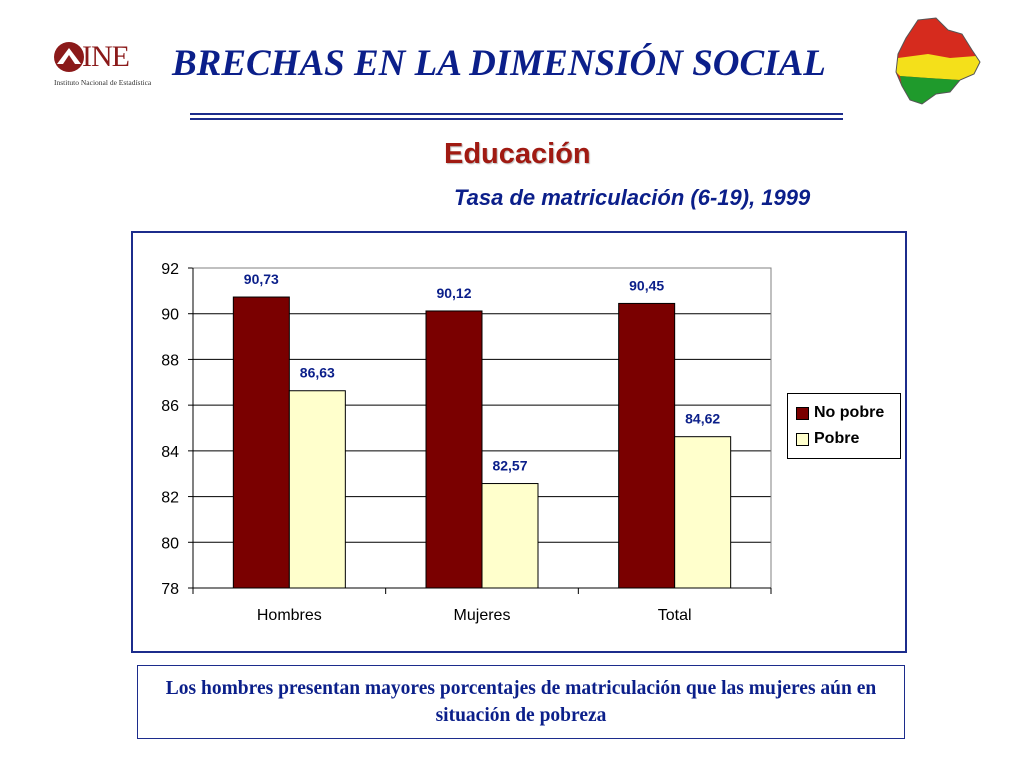  I want to click on ine-logo: INE Instituto Nacional de Estadística, so click(107, 65).